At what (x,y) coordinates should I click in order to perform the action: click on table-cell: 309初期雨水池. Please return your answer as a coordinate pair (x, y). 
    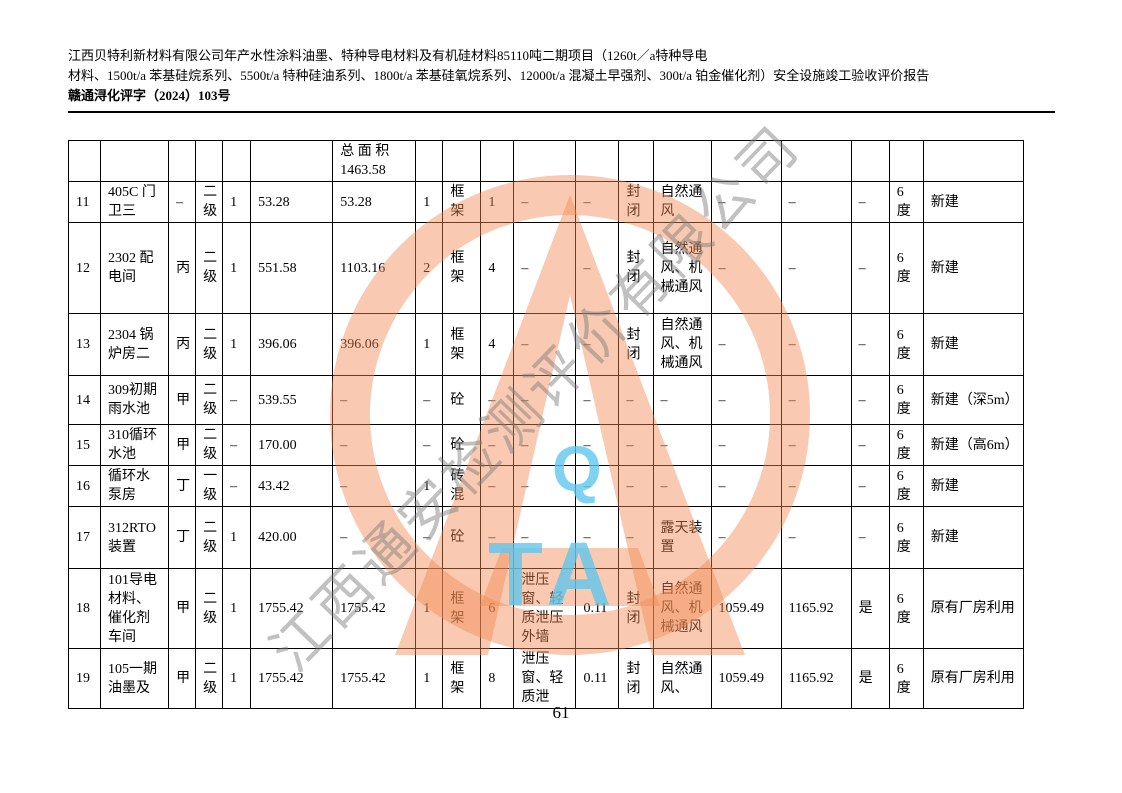
    Looking at the image, I should click on (135, 400).